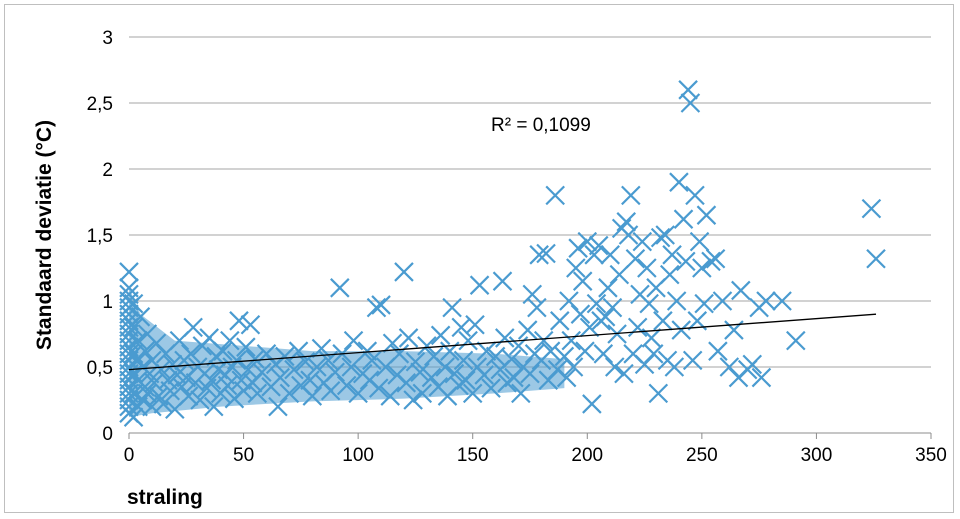 The width and height of the screenshot is (960, 519). I want to click on y-axis-title: Standaard deviatie (°C), so click(44, 235).